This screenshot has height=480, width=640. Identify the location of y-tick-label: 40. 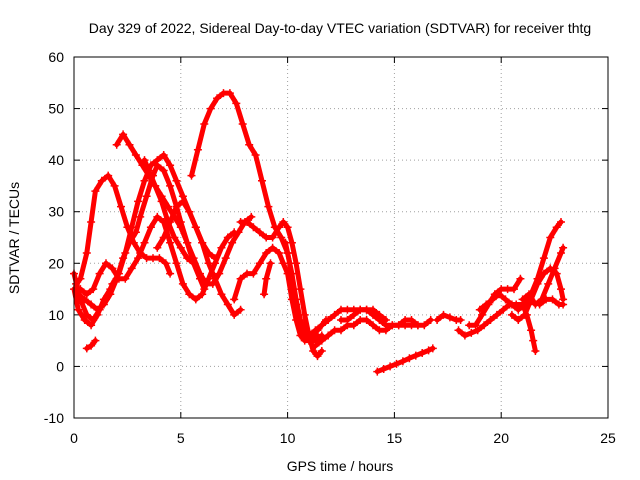
(56, 160).